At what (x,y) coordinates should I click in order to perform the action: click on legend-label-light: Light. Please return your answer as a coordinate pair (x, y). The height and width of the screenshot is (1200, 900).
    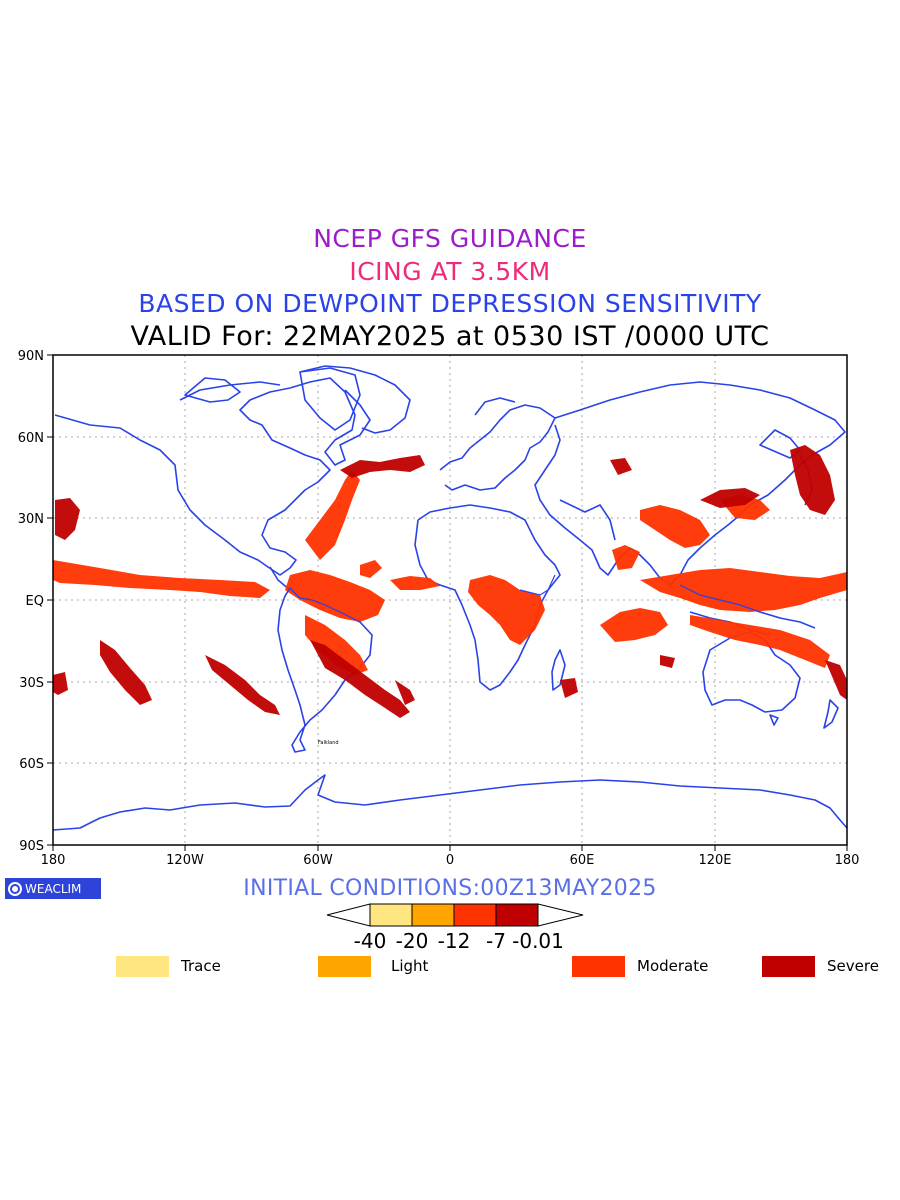
    Looking at the image, I should click on (410, 966).